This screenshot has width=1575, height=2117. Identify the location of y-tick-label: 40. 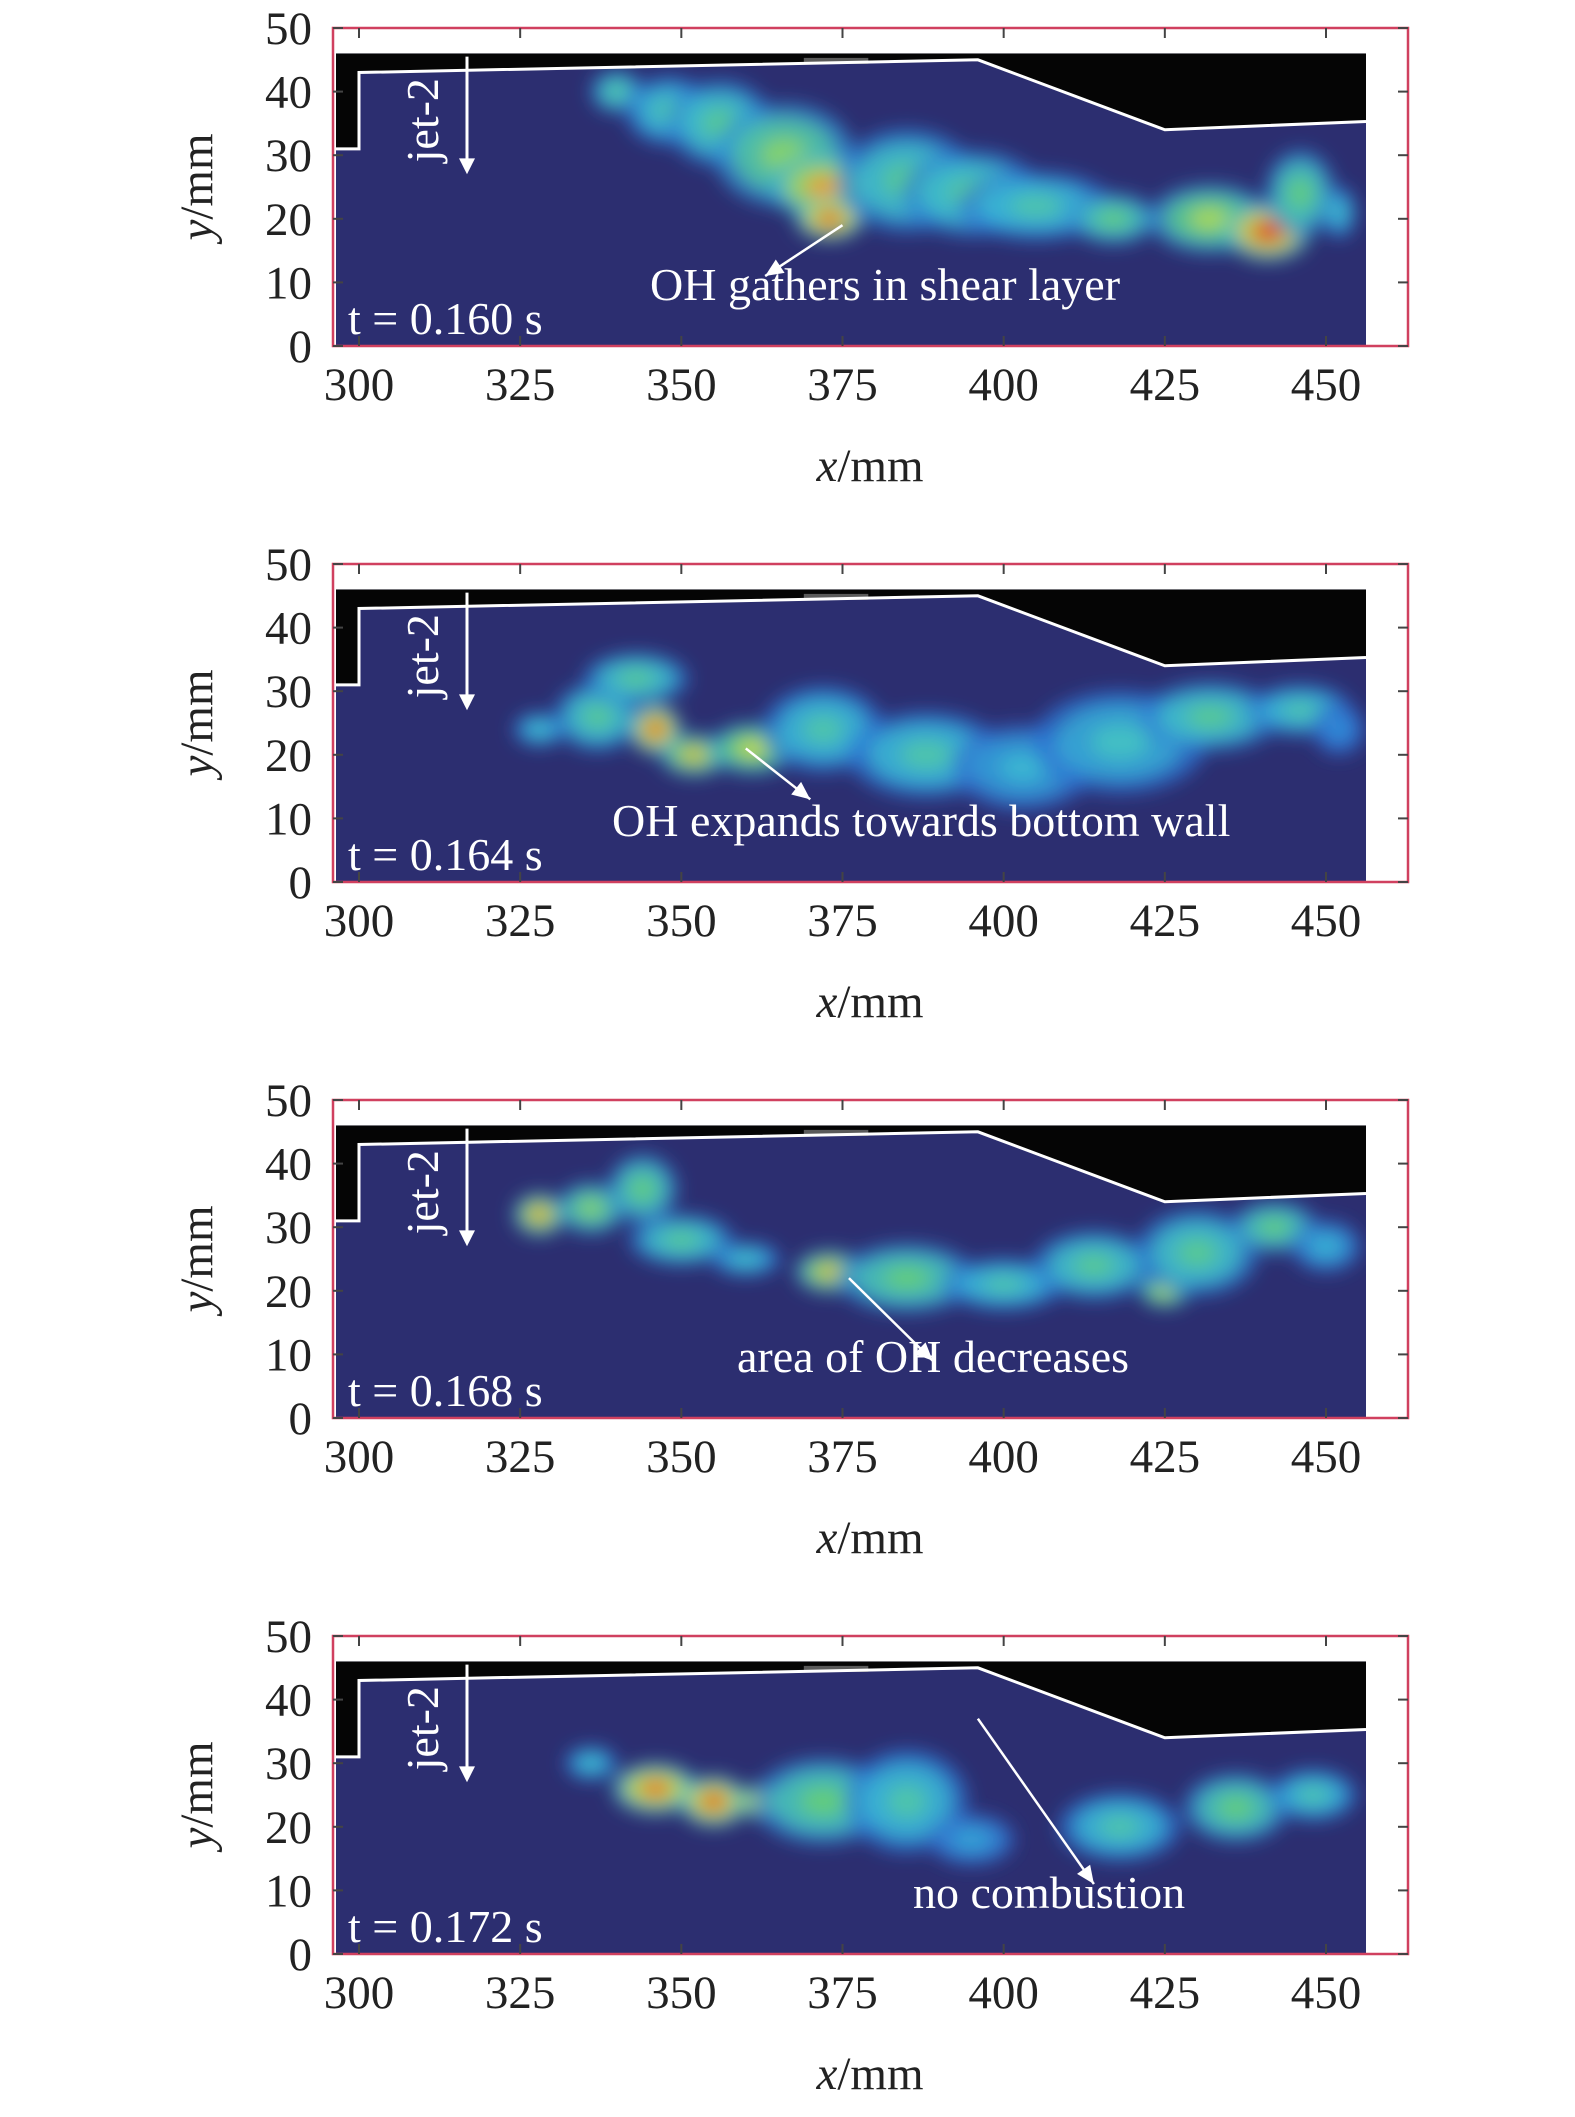
(288, 1701).